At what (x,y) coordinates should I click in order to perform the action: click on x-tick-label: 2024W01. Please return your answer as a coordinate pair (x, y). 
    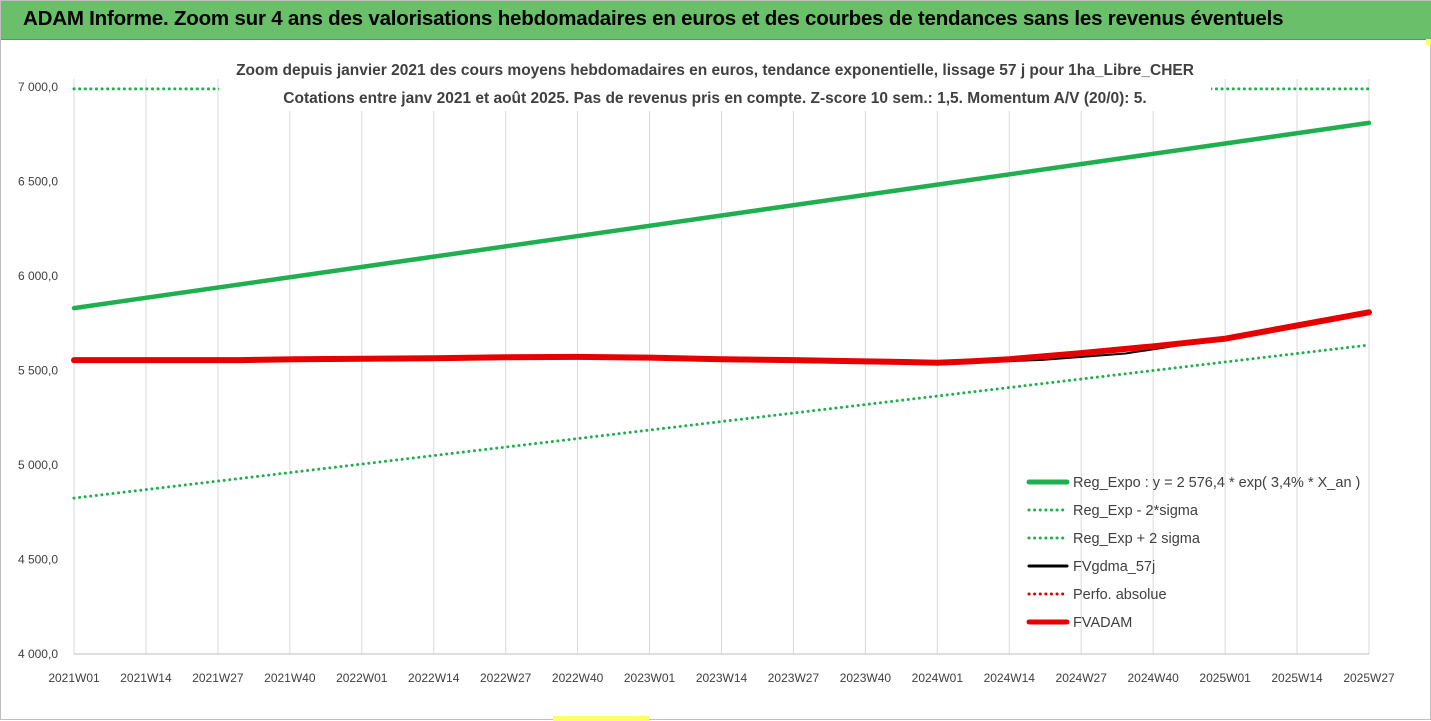
    Looking at the image, I should click on (938, 678).